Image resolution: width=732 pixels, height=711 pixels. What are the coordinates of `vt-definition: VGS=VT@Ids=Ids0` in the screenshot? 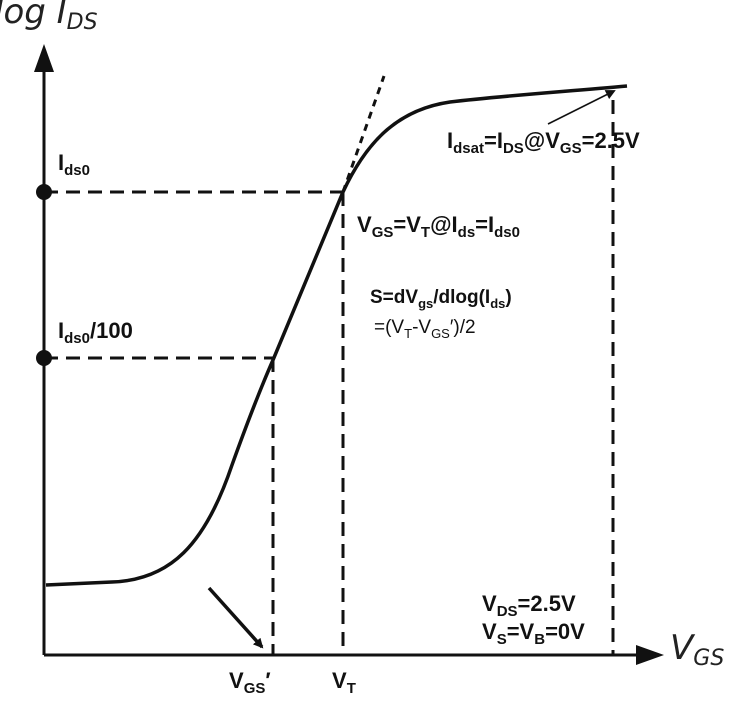 It's located at (438, 226).